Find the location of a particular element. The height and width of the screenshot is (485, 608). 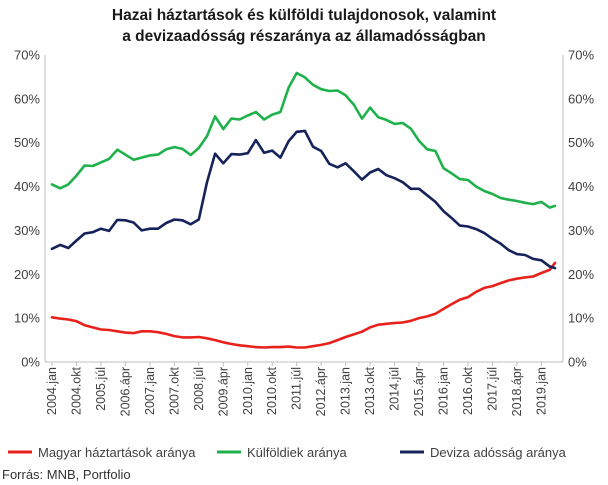

legend-label-1: Magyar háztartások aránya is located at coordinates (117, 452).